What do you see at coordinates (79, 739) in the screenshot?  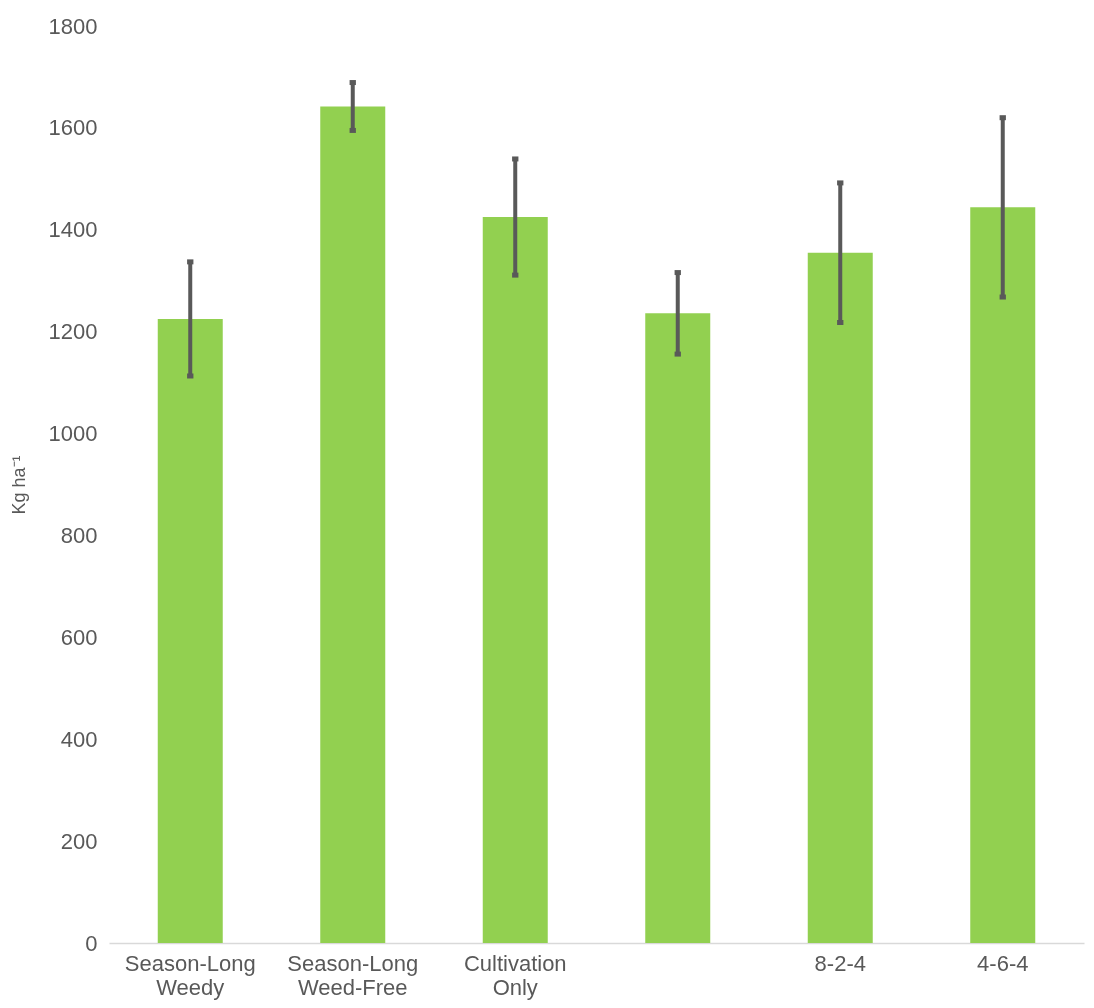 I see `y-tick-label: 400` at bounding box center [79, 739].